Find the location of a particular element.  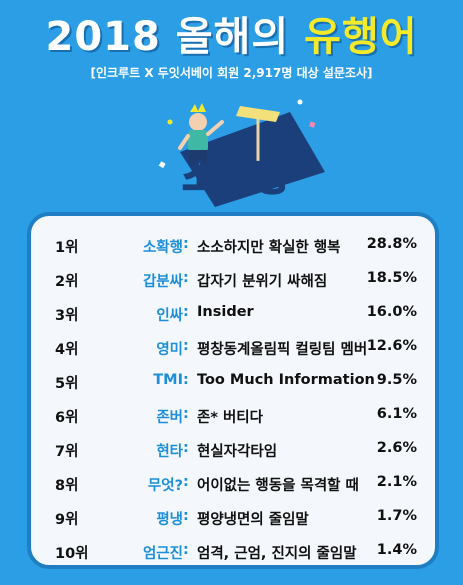

vote-percent: 6.1% is located at coordinates (396, 414).